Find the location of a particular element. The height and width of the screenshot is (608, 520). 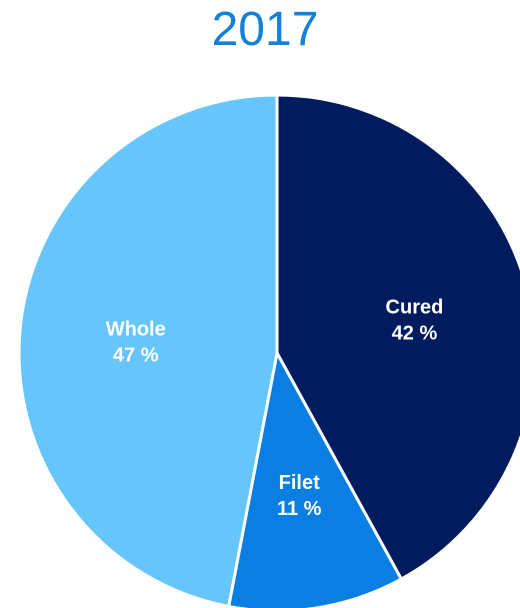

slice-label-cured: Cured is located at coordinates (415, 308).